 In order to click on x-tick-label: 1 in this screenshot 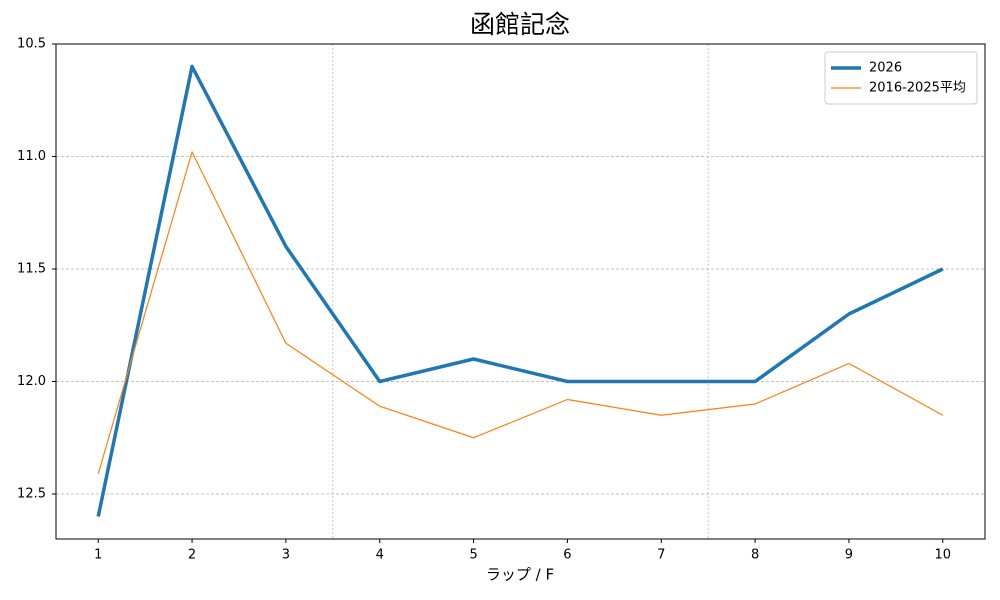, I will do `click(98, 555)`.